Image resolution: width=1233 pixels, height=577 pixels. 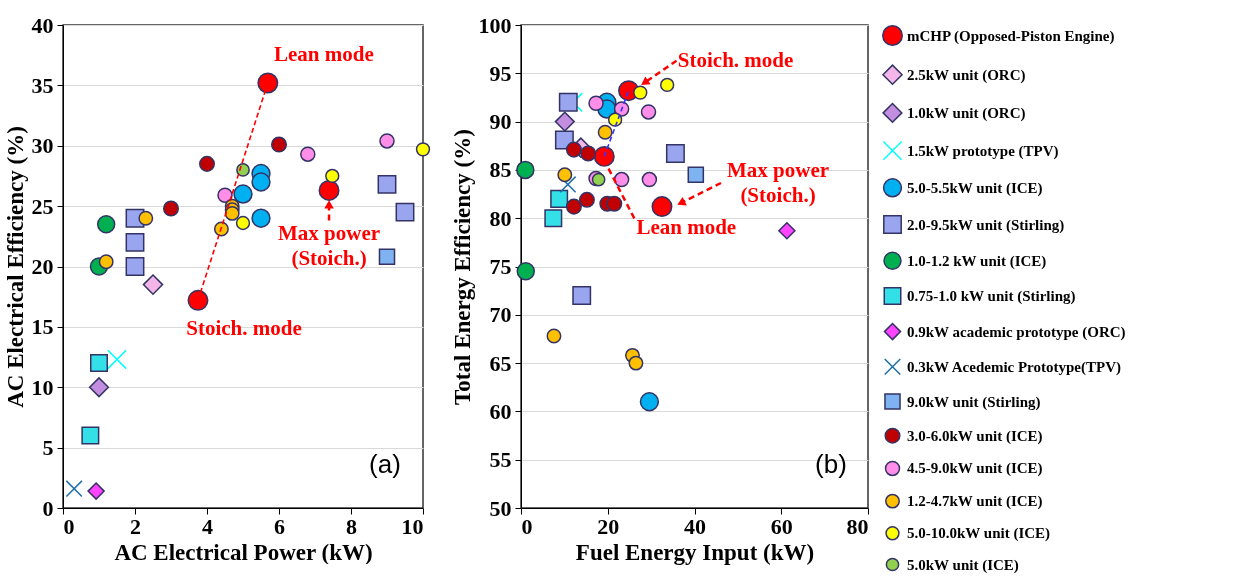 I want to click on legend-label: 0.9kW academic prototype (ORC), so click(x=1016, y=332).